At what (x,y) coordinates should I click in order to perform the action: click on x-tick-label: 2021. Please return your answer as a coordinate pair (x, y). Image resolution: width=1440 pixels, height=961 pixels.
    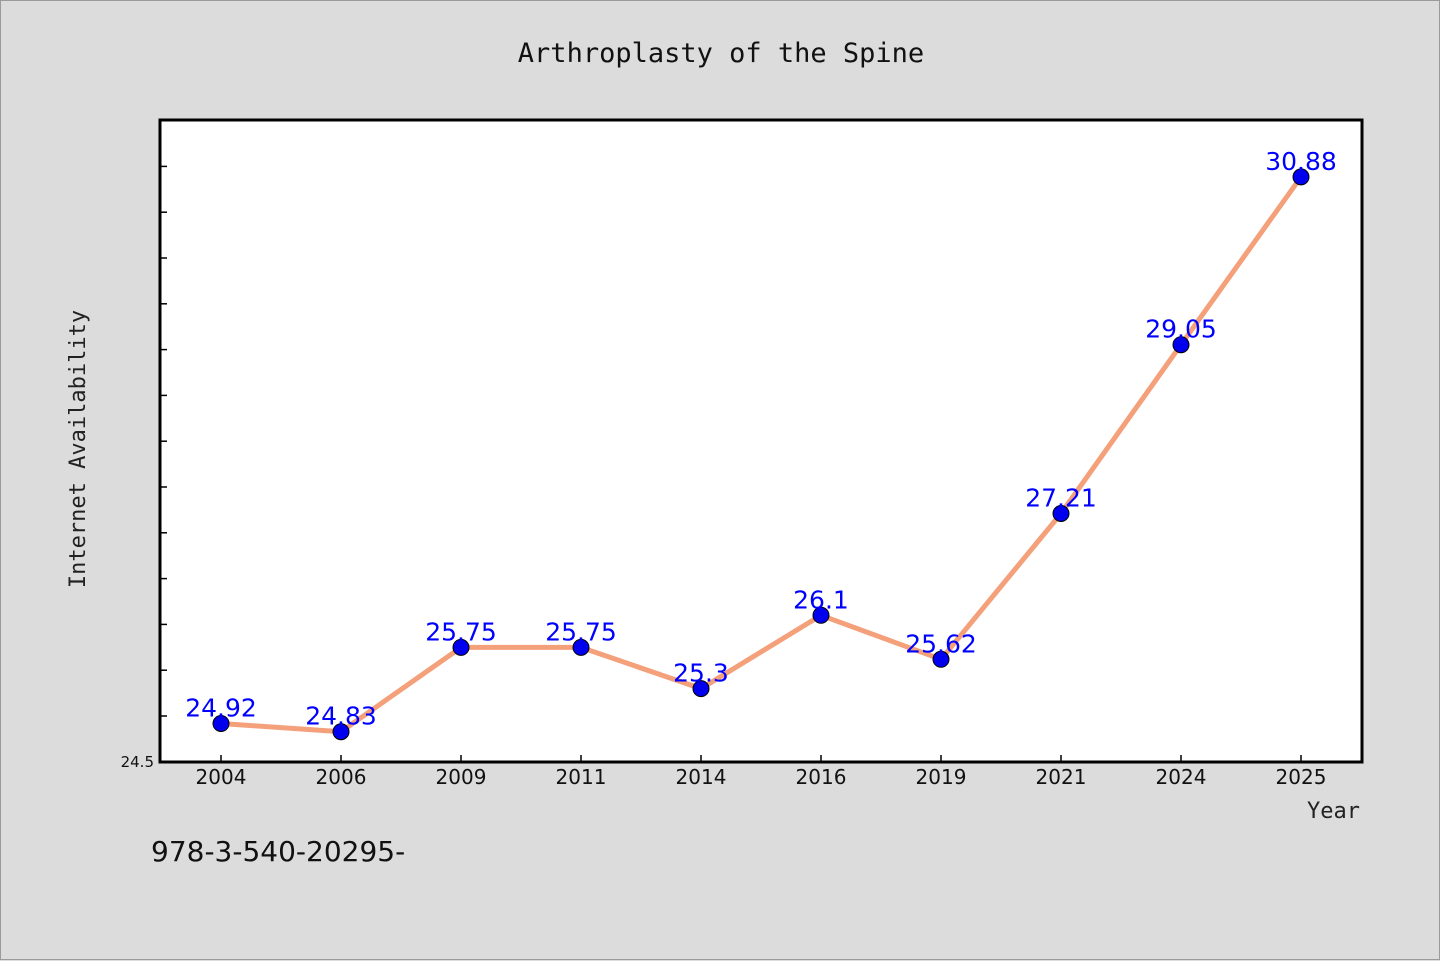
    Looking at the image, I should click on (1061, 777).